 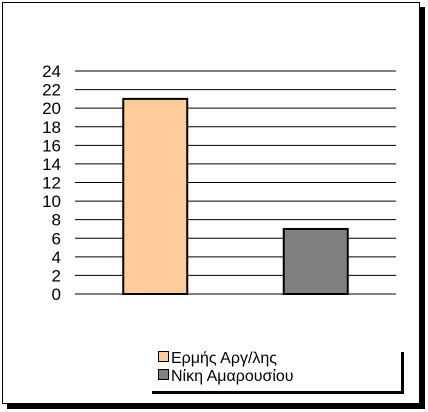 I want to click on y-tick-label: 6, so click(x=56, y=238).